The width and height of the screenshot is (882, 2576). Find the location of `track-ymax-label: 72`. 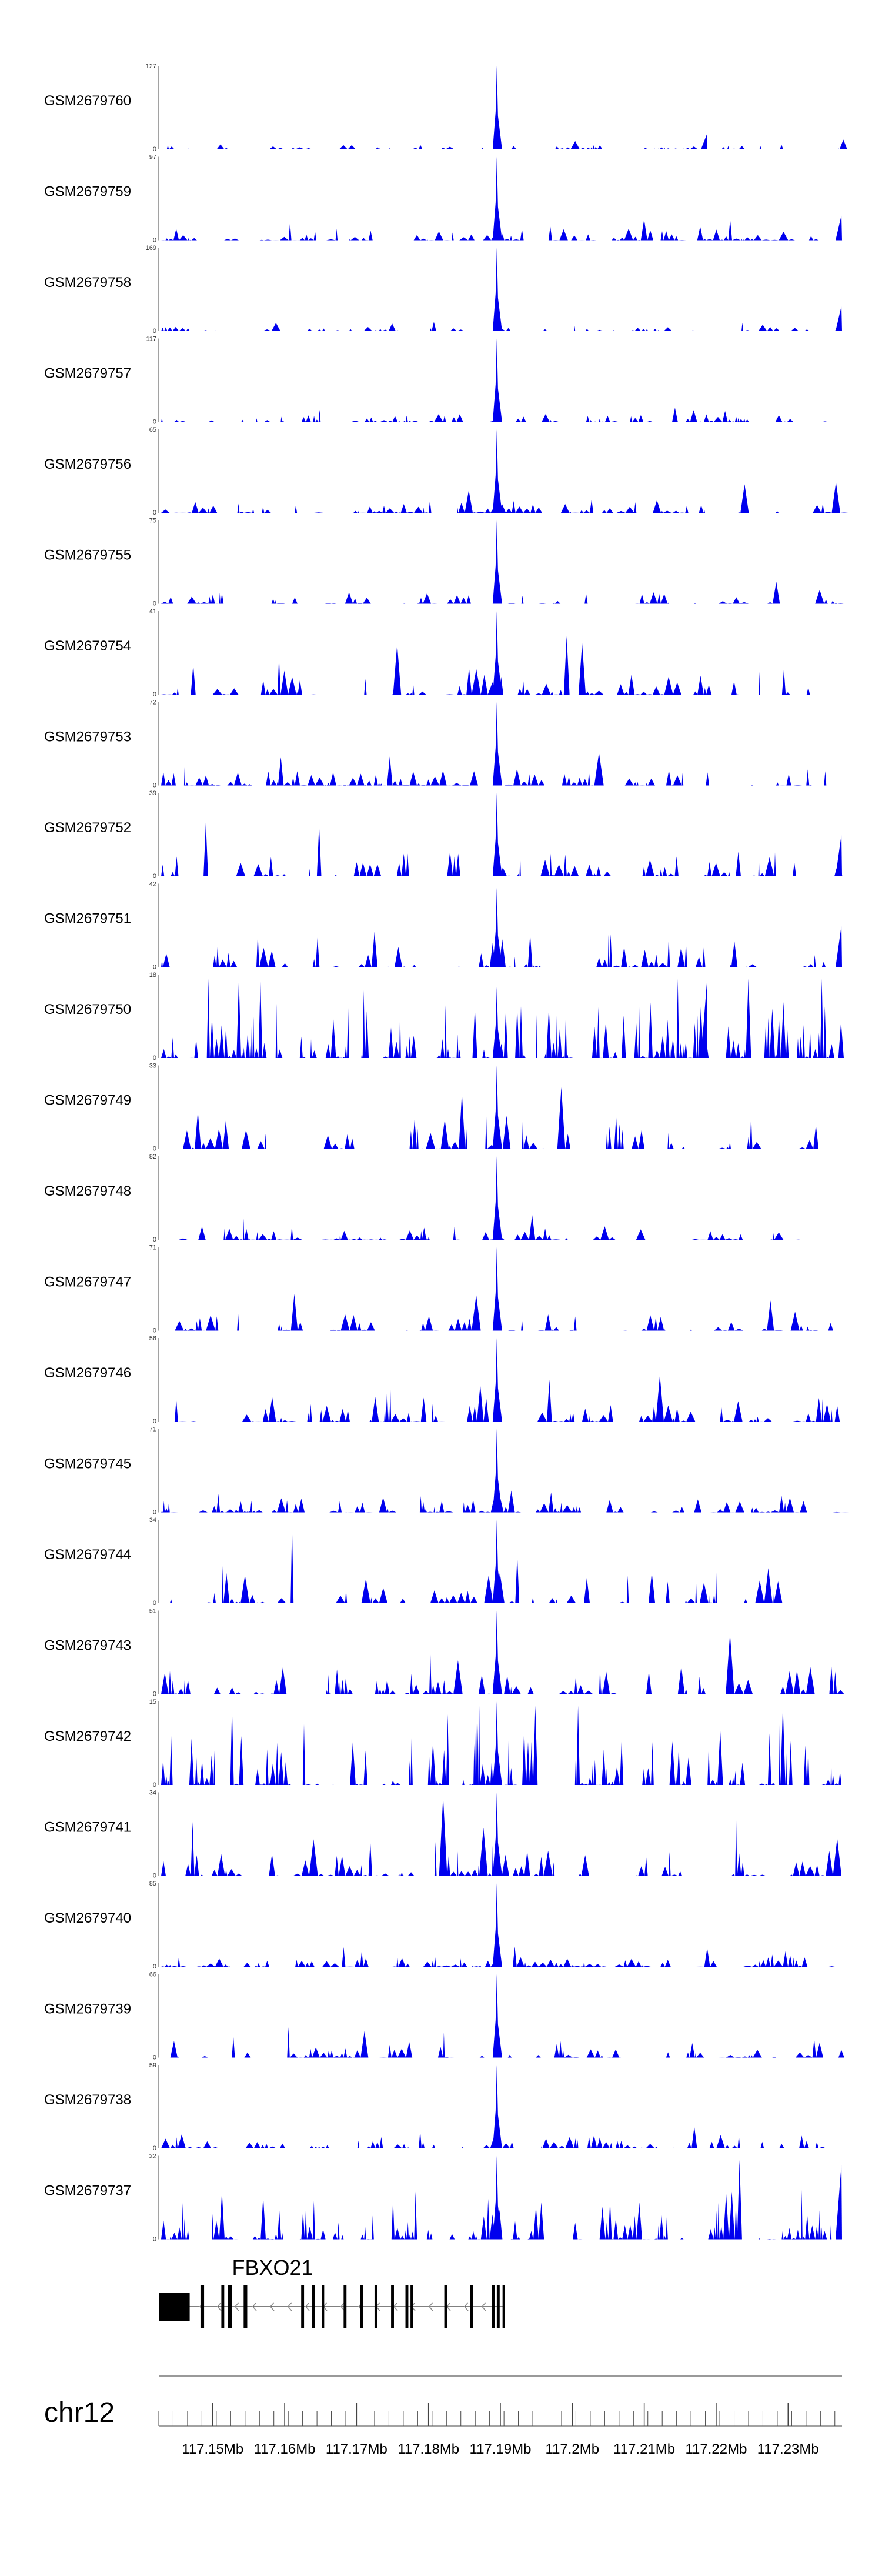

track-ymax-label: 72 is located at coordinates (152, 702).